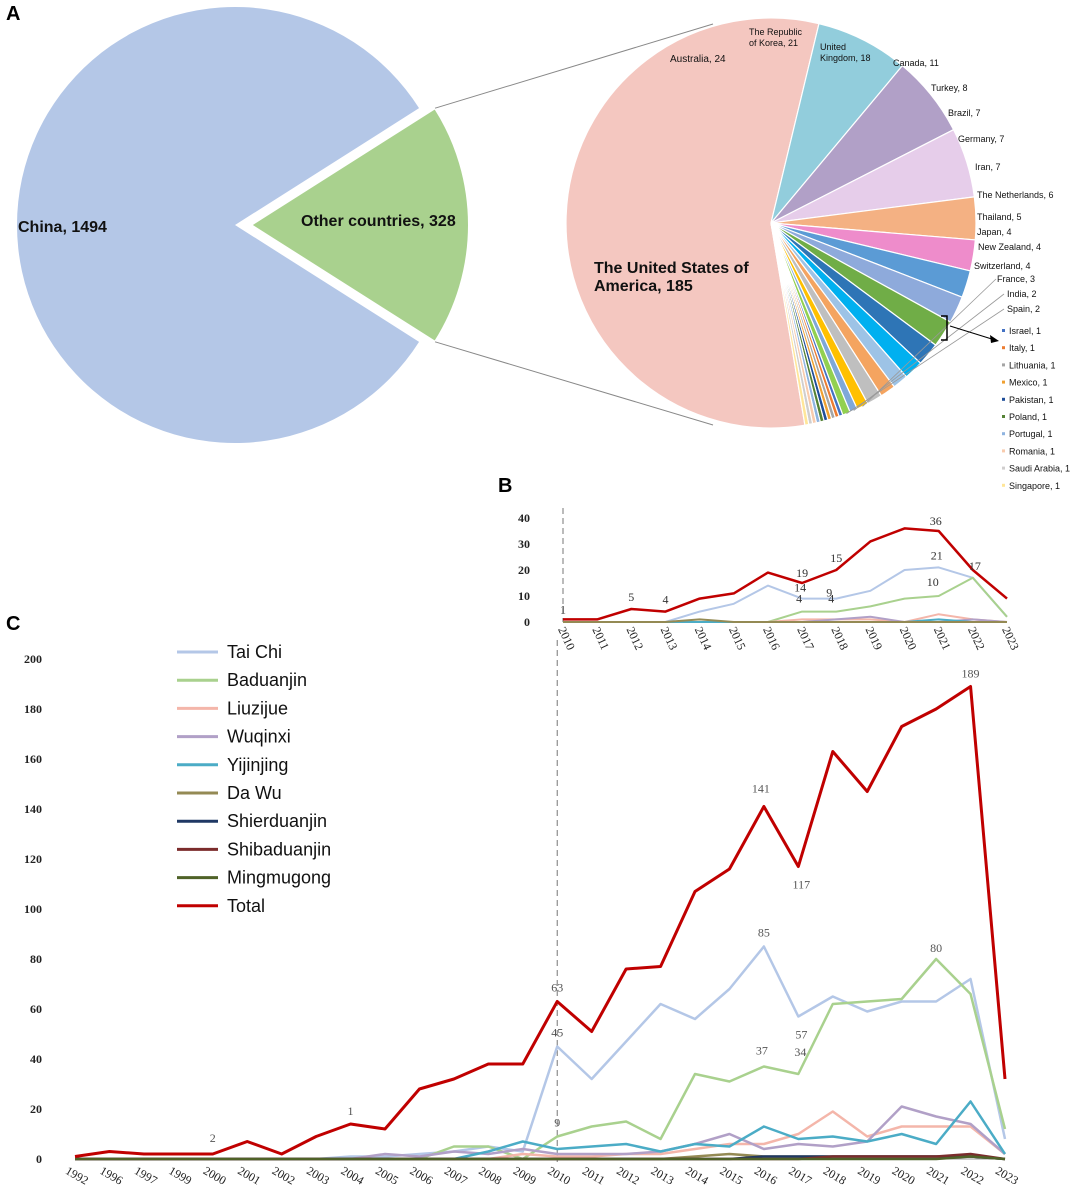 This screenshot has width=1076, height=1200. I want to click on x-tick-label: 2012, so click(635, 638).